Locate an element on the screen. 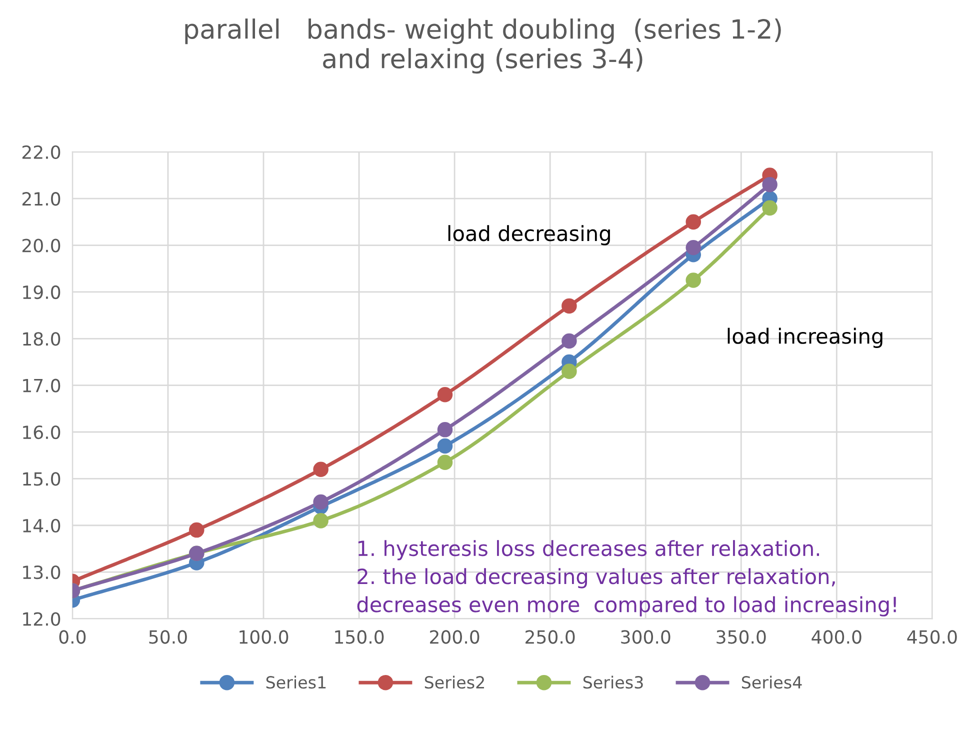  x-tick-label: 400.0 is located at coordinates (837, 637).